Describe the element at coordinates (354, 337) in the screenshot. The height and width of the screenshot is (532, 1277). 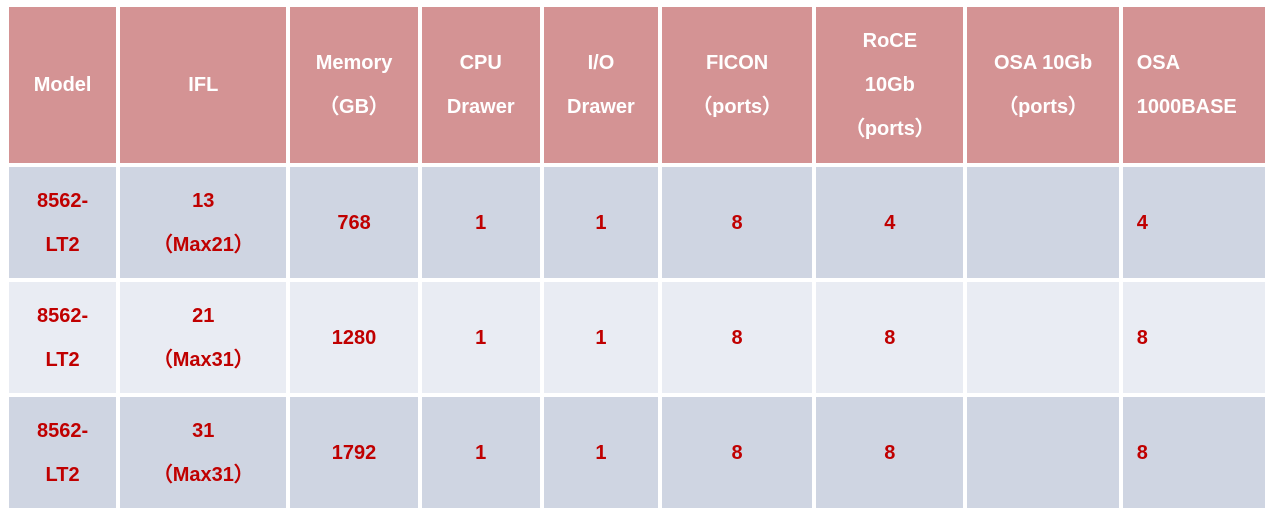
I see `cell-memory: 1280` at that location.